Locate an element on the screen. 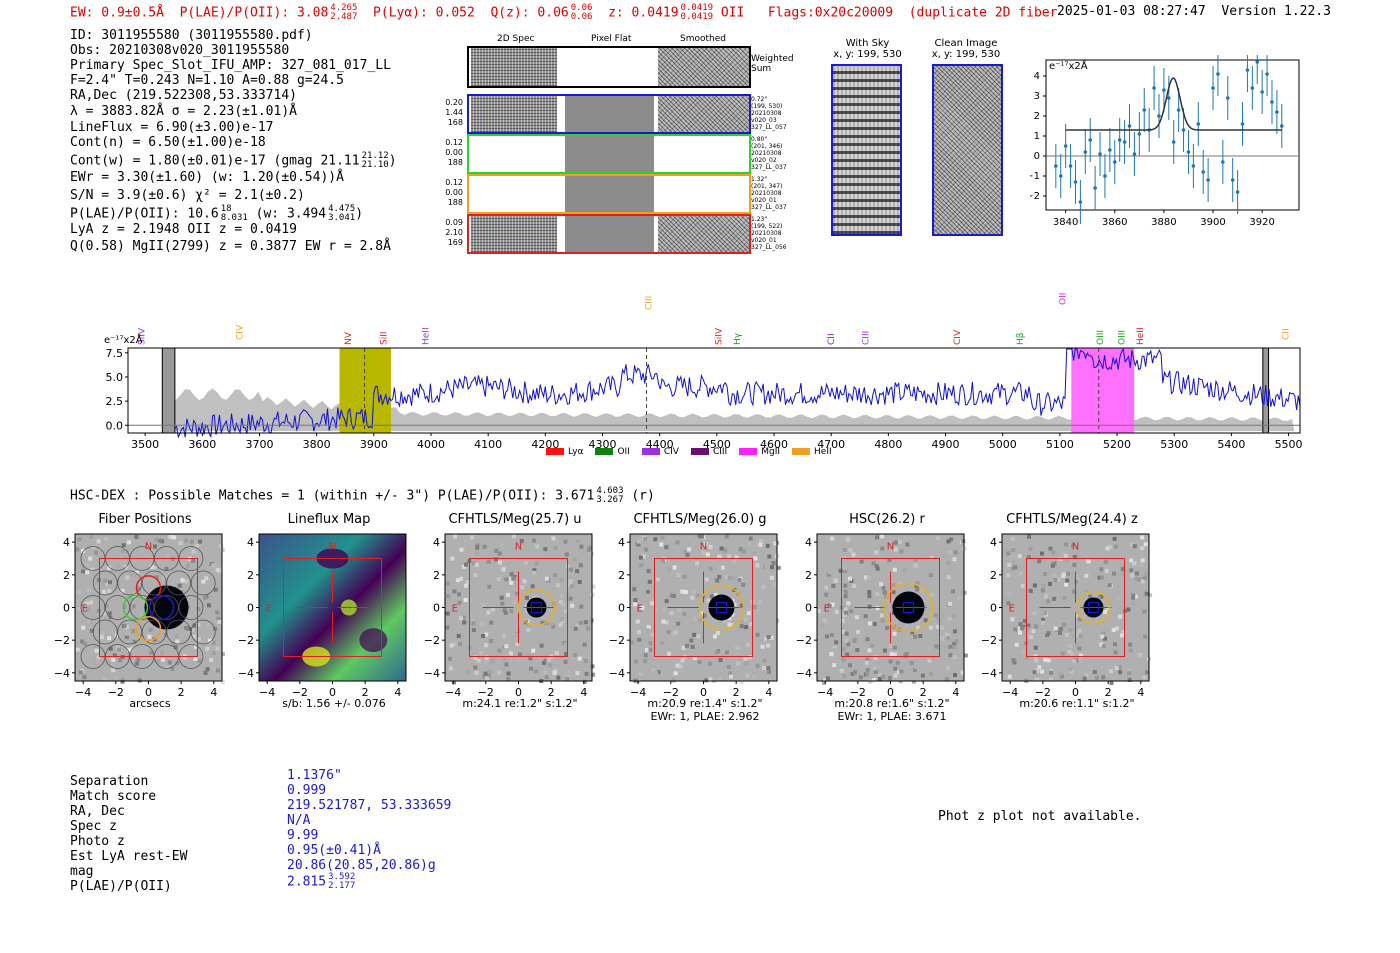  north-label: N is located at coordinates (518, 546).